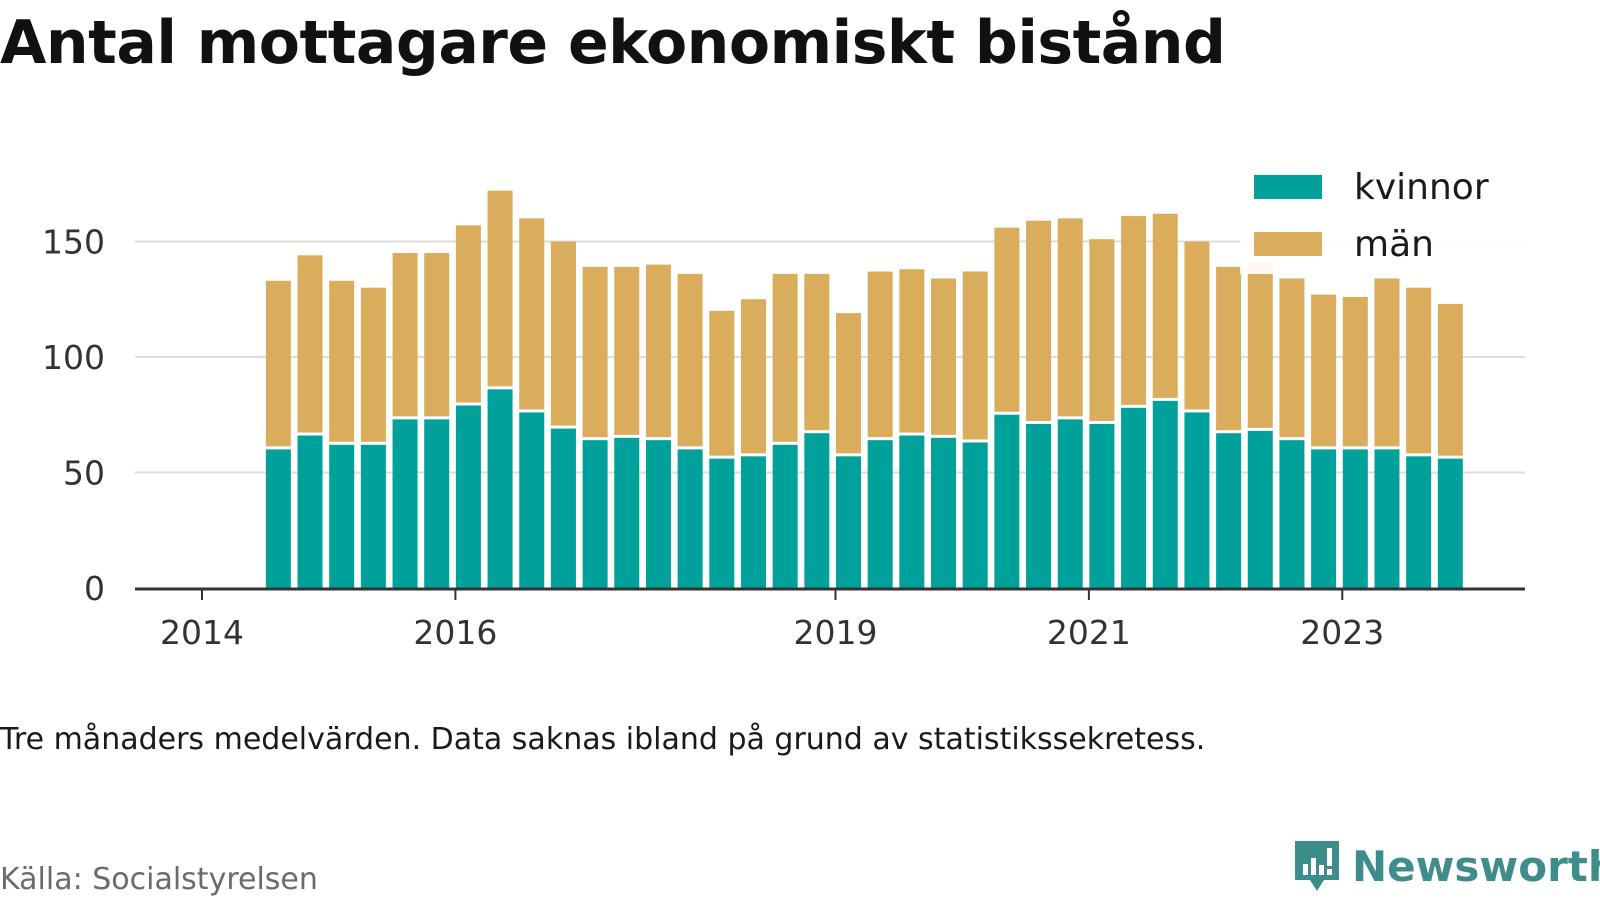 The width and height of the screenshot is (1600, 900). I want to click on source-text: Källa: Socialstyrelsen, so click(159, 879).